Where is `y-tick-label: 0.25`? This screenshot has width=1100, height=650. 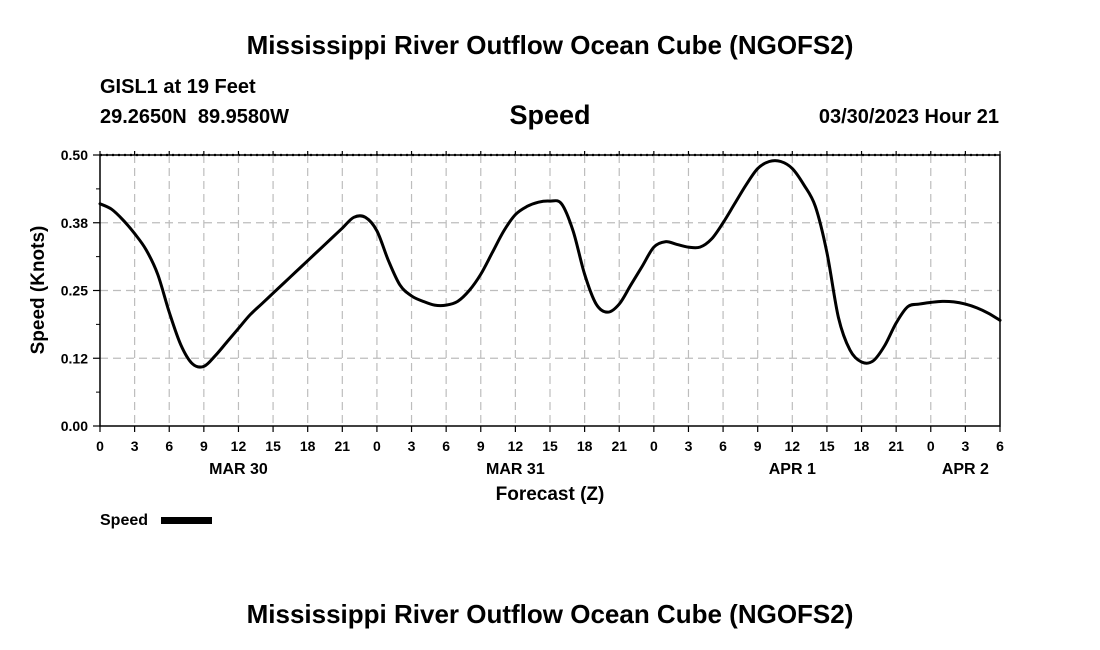
y-tick-label: 0.25 is located at coordinates (74, 291).